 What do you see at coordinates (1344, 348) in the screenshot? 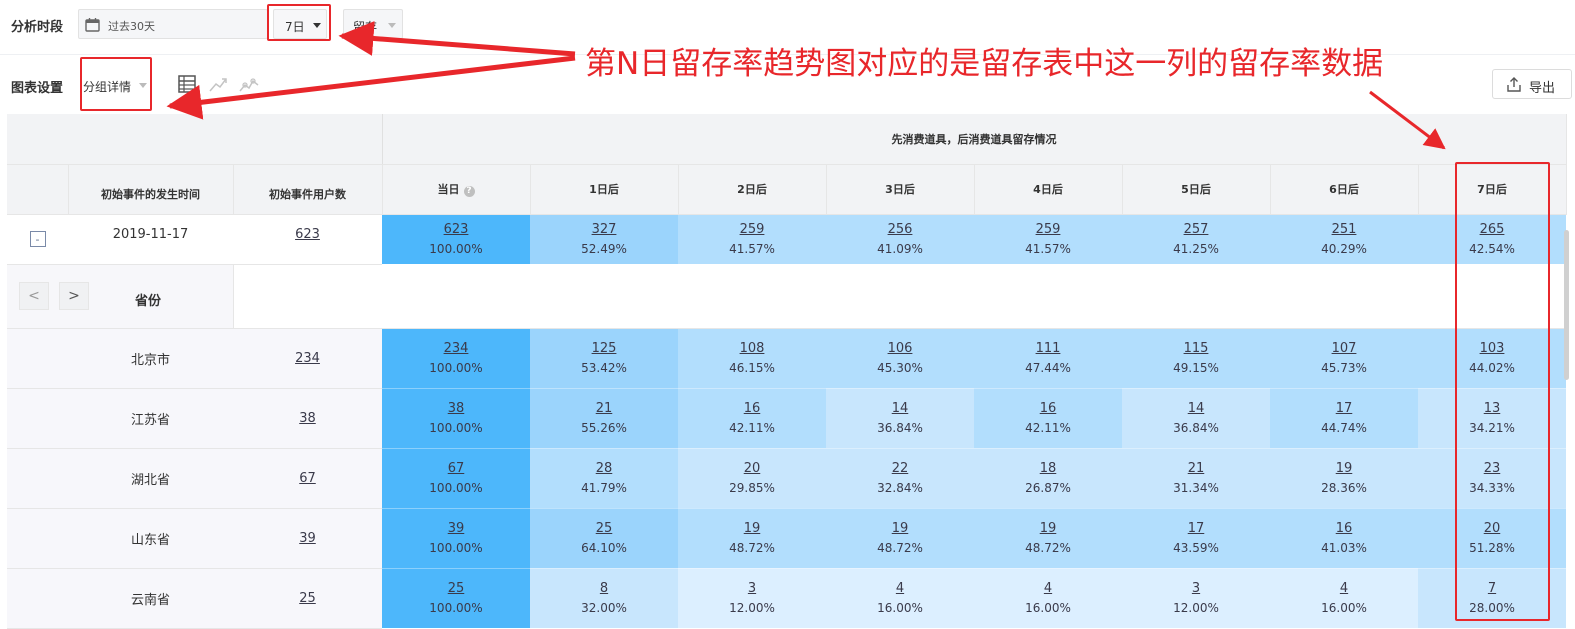
I see `retention-count: 107` at bounding box center [1344, 348].